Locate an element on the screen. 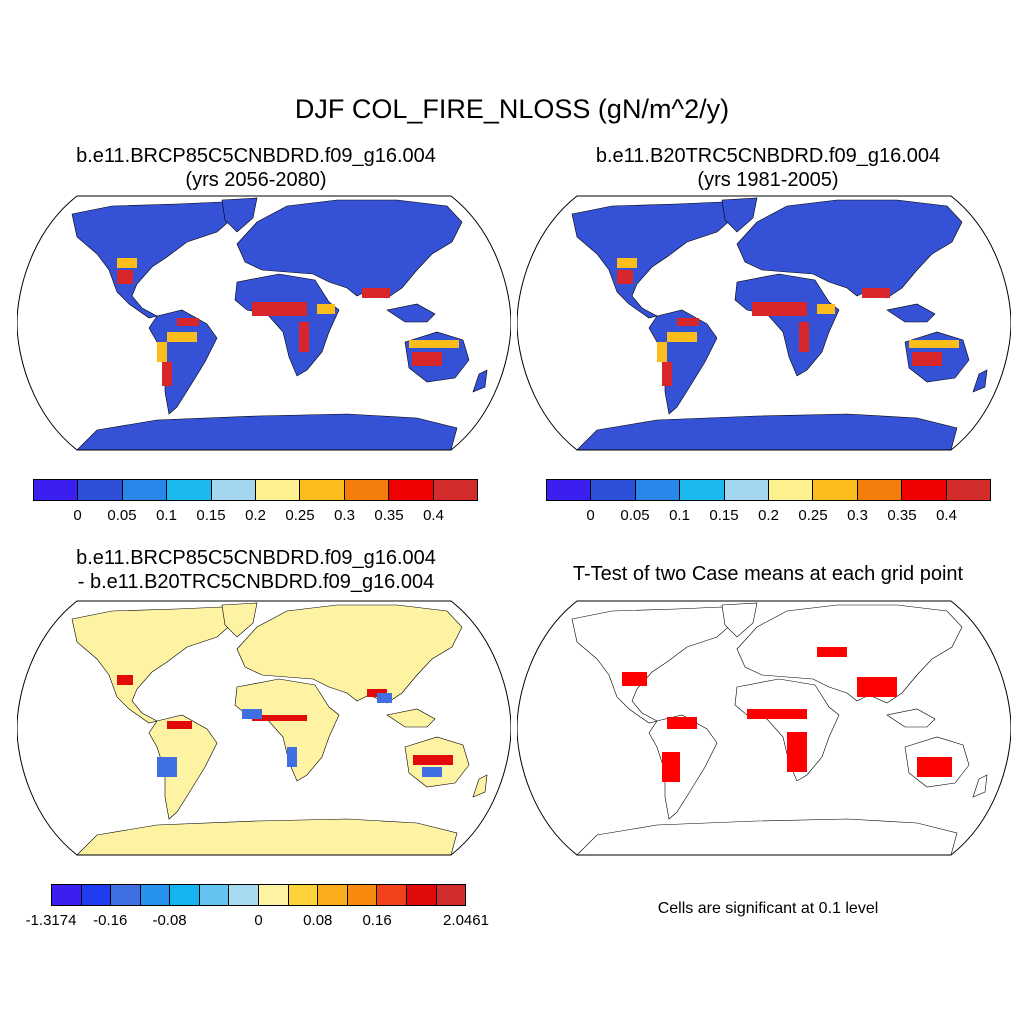 Image resolution: width=1024 pixels, height=1024 pixels. map-historical-land is located at coordinates (779, 324).